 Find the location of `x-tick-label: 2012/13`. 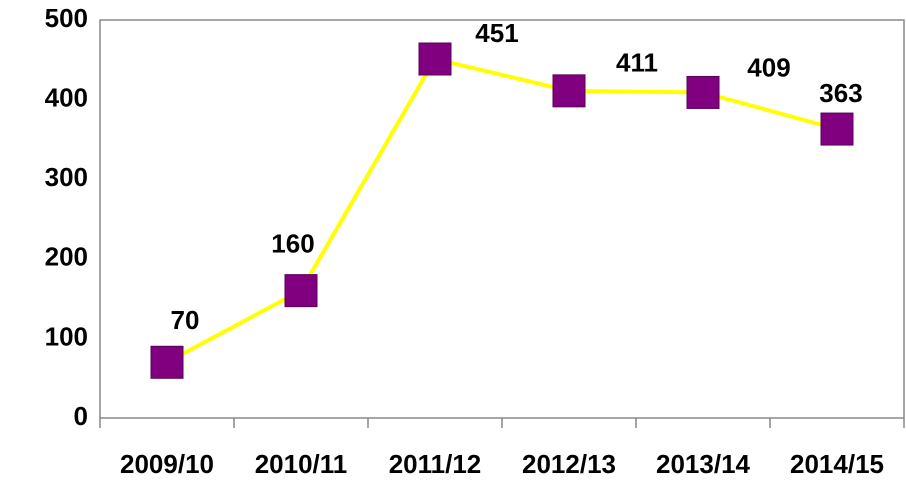

x-tick-label: 2012/13 is located at coordinates (569, 464).